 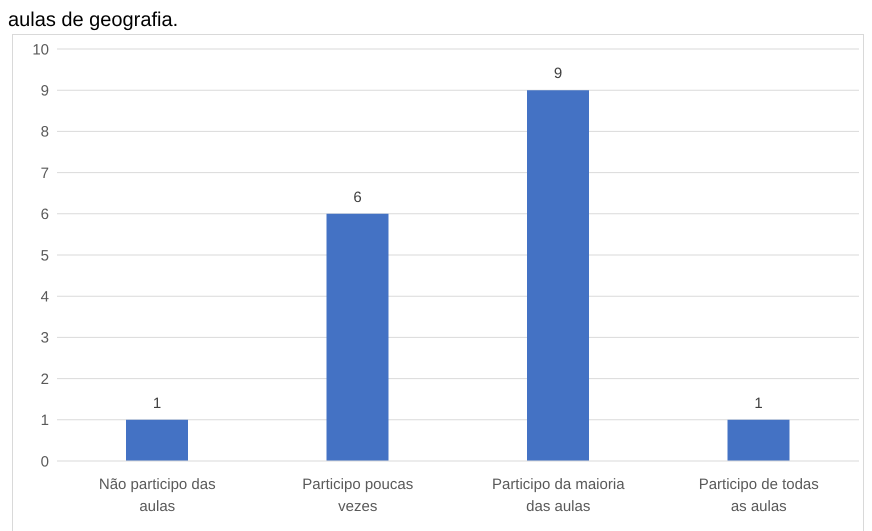 What do you see at coordinates (44, 132) in the screenshot?
I see `y-tick-label: 8` at bounding box center [44, 132].